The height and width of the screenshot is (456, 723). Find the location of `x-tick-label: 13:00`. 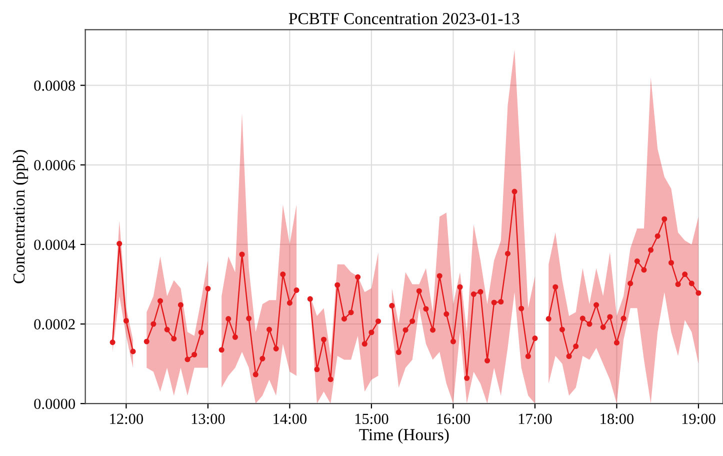

x-tick-label: 13:00 is located at coordinates (208, 419).